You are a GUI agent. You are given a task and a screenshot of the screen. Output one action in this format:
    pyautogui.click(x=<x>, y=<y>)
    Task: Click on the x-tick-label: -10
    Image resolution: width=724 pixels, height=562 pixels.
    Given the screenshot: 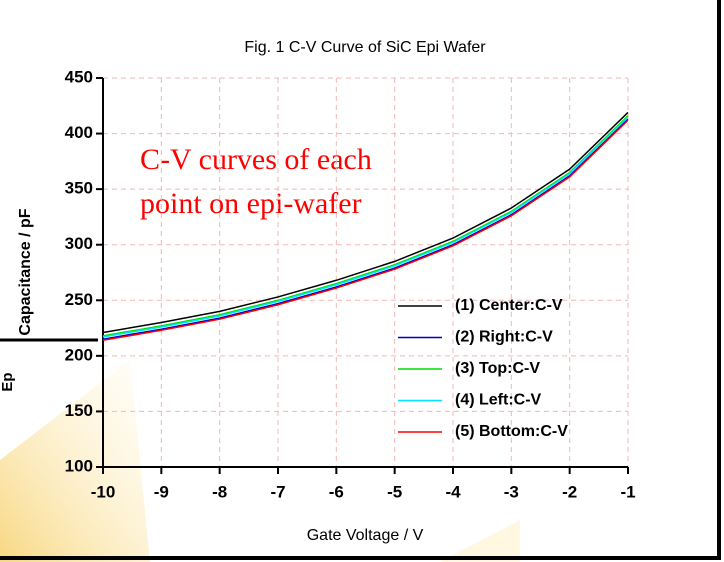 What is the action you would take?
    pyautogui.click(x=103, y=491)
    